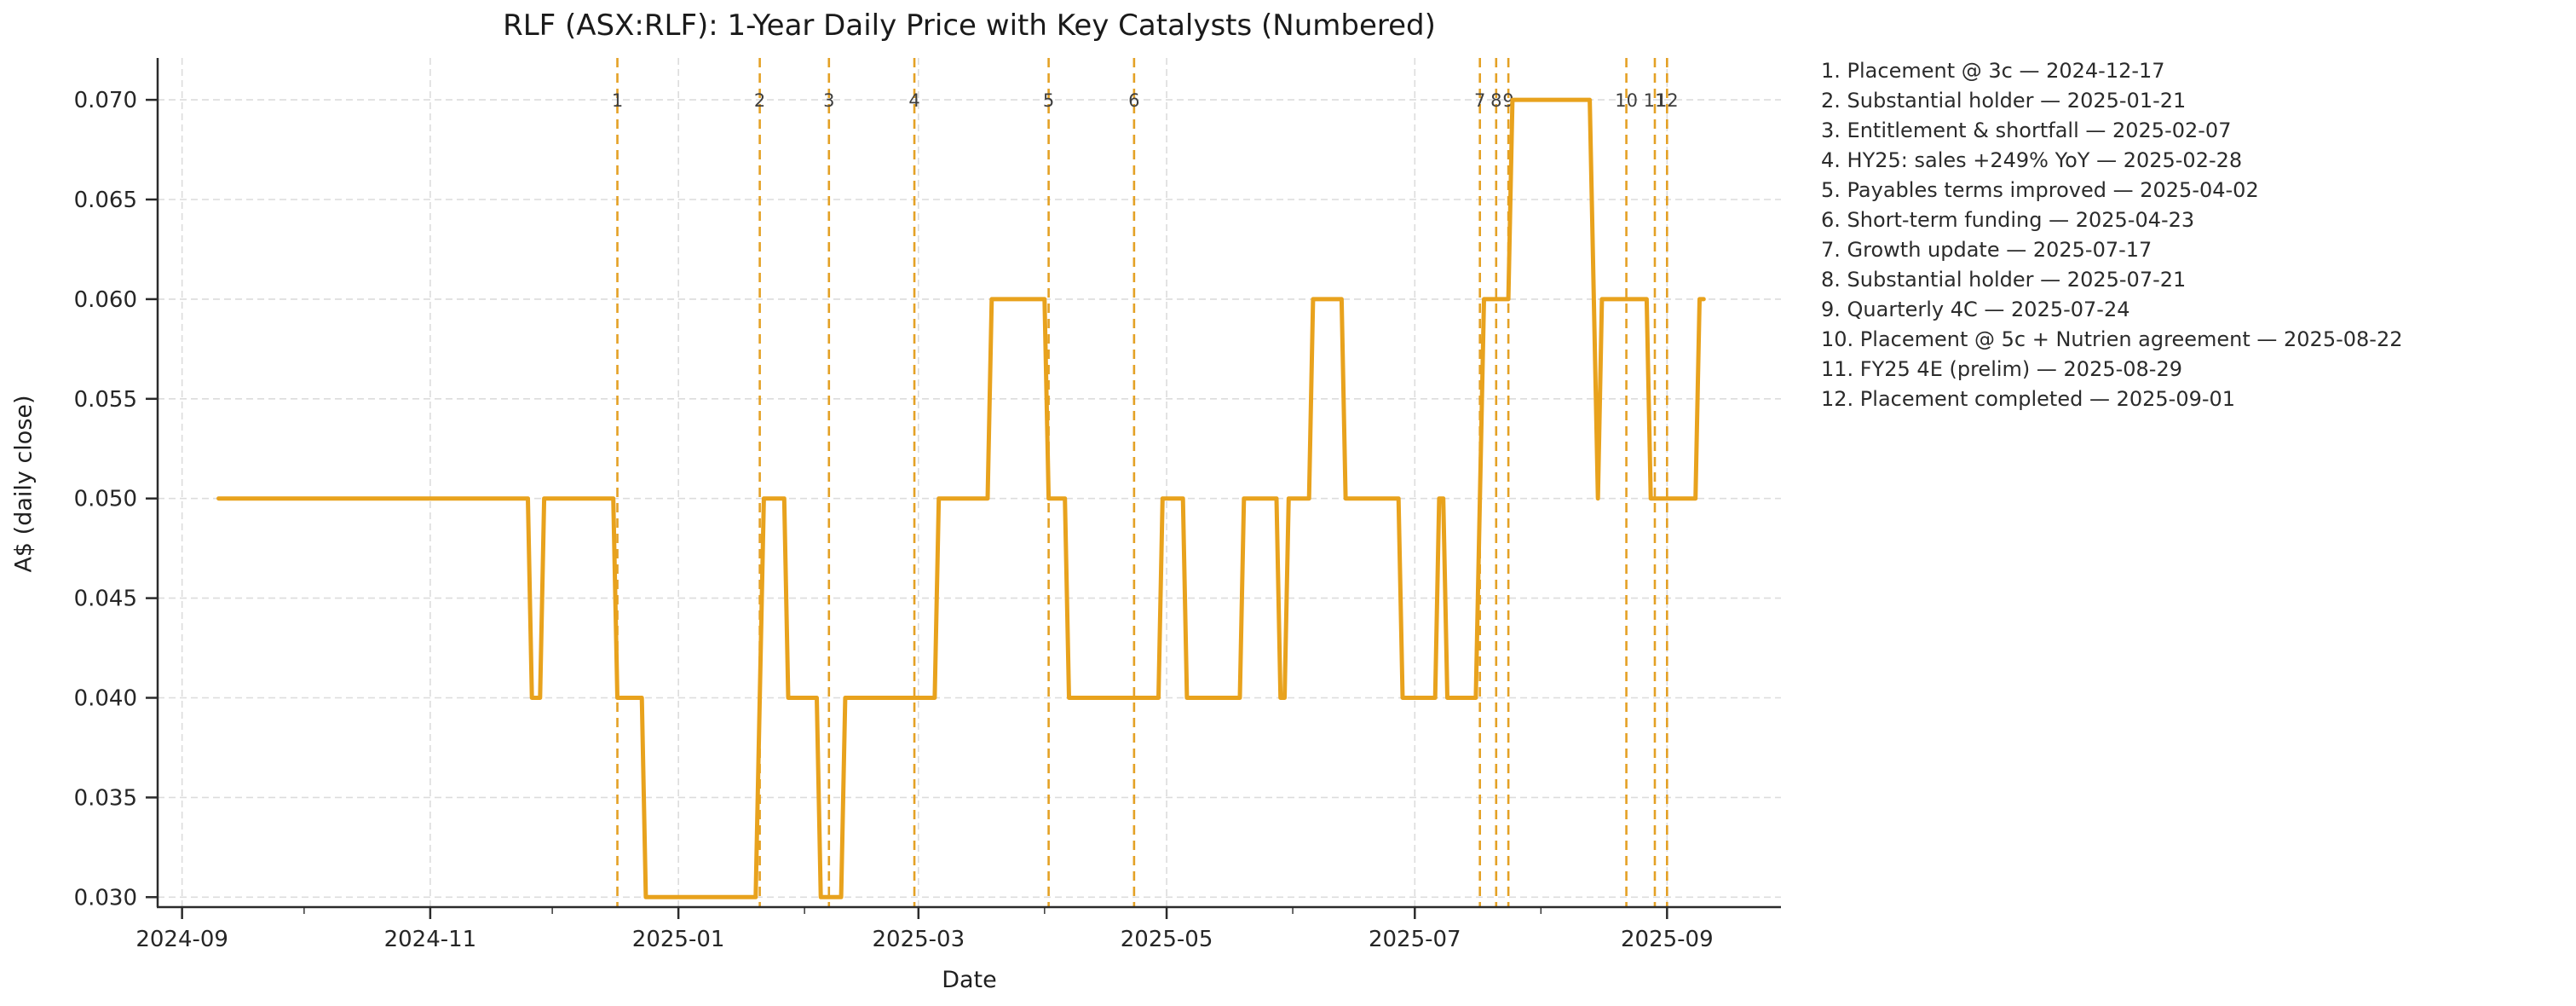 The height and width of the screenshot is (1006, 2576). Describe the element at coordinates (181, 940) in the screenshot. I see `x-tick-label: 2024-09` at that location.